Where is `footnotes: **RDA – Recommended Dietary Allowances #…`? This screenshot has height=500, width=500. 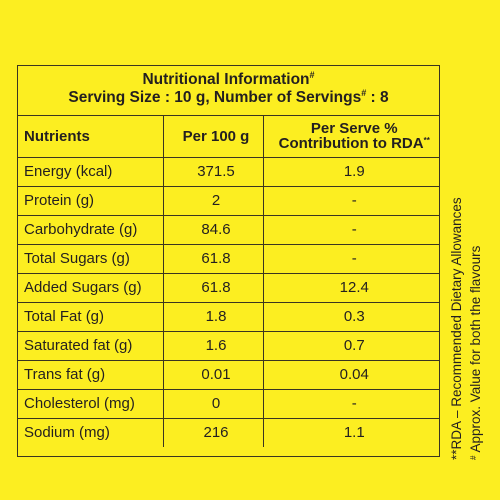 footnotes: **RDA – Recommended Dietary Allowances #… is located at coordinates (466, 290).